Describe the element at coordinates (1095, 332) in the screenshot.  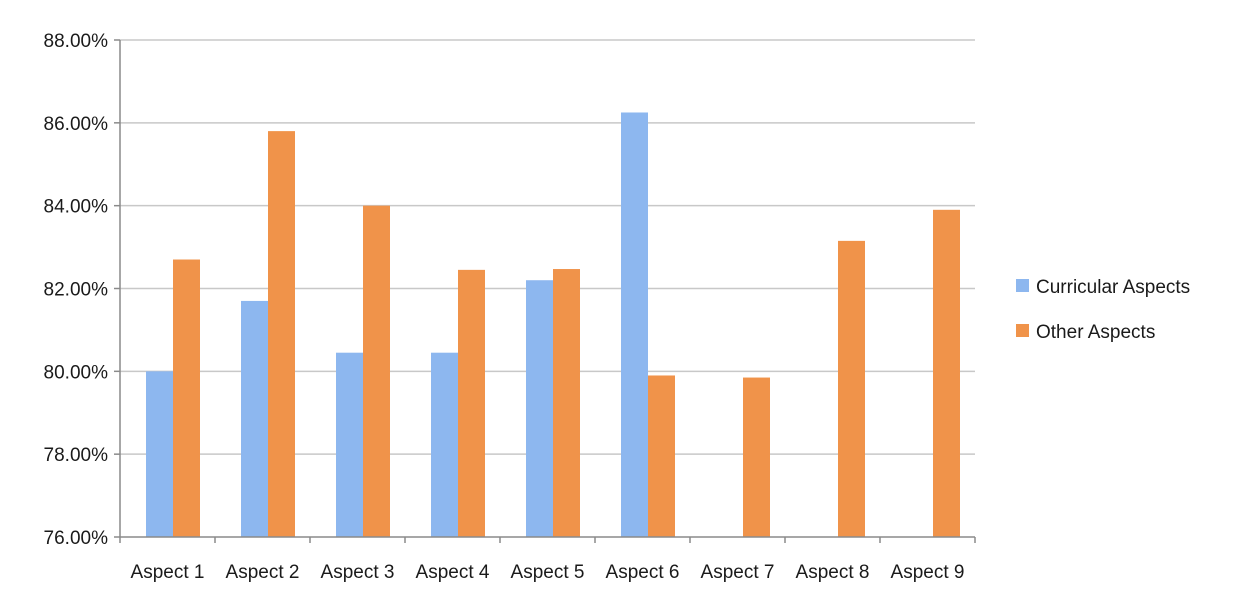
I see `legend-label: Other Aspects` at that location.